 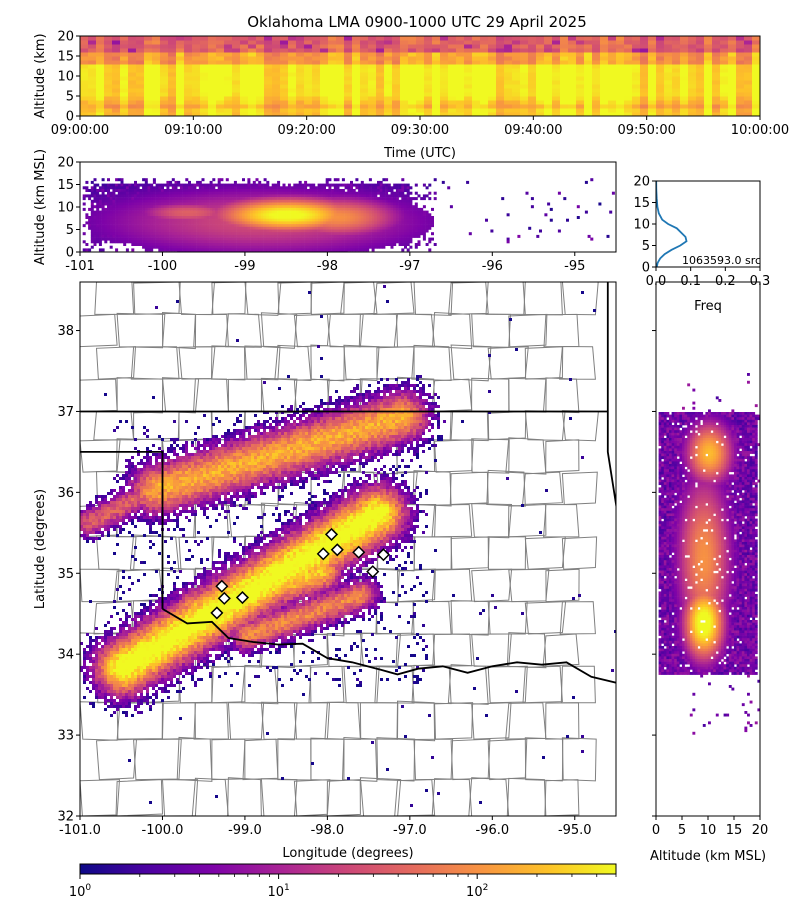 I want to click on plan-view-xtick: -98.0, so click(x=328, y=830).